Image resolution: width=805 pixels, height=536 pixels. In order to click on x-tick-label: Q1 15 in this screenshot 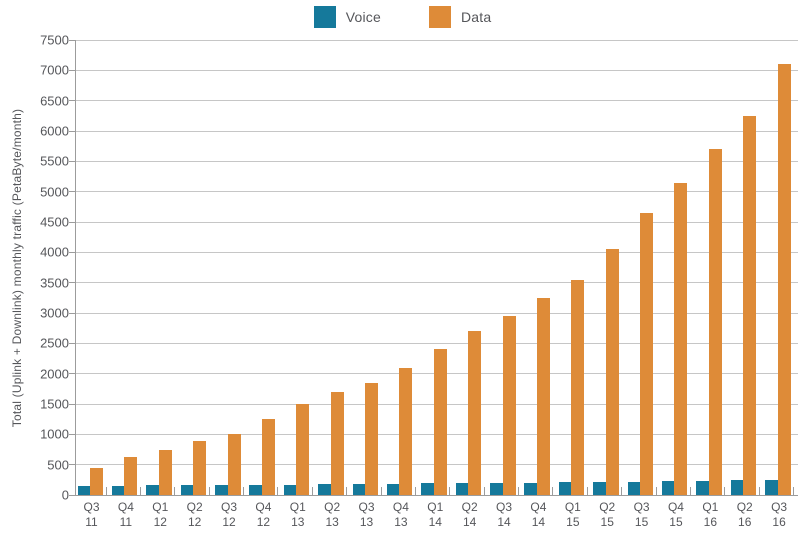, I will do `click(572, 514)`.